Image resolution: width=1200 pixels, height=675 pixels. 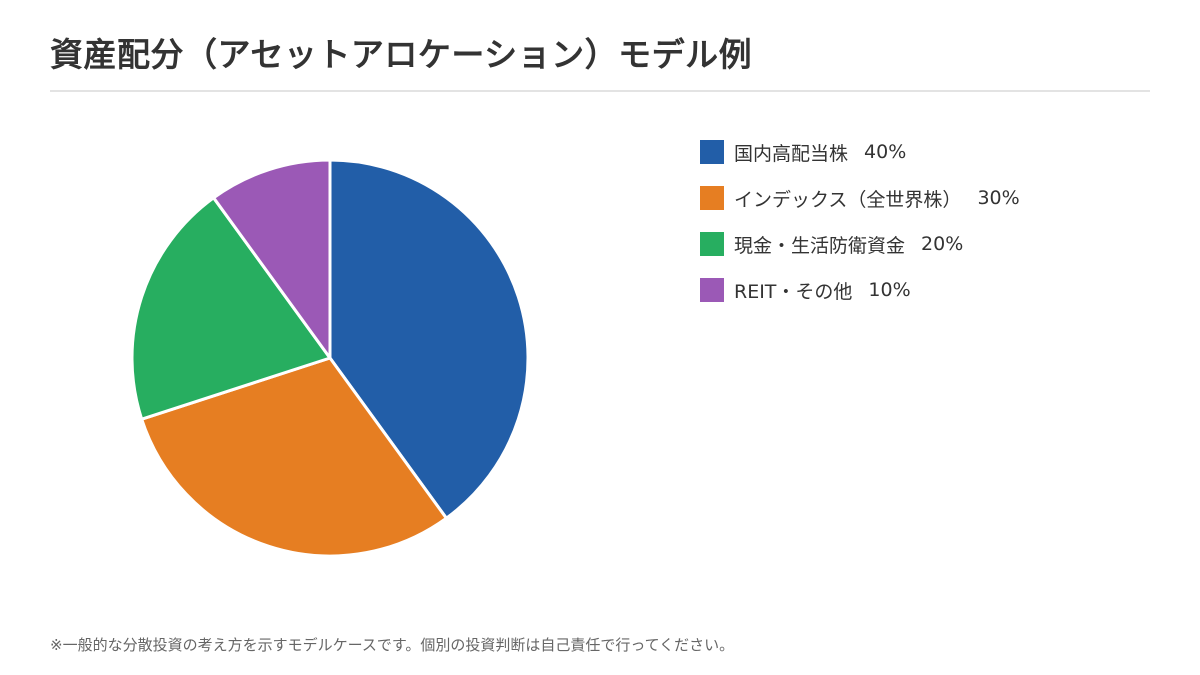 I want to click on legend-percent: 30%, so click(x=998, y=198).